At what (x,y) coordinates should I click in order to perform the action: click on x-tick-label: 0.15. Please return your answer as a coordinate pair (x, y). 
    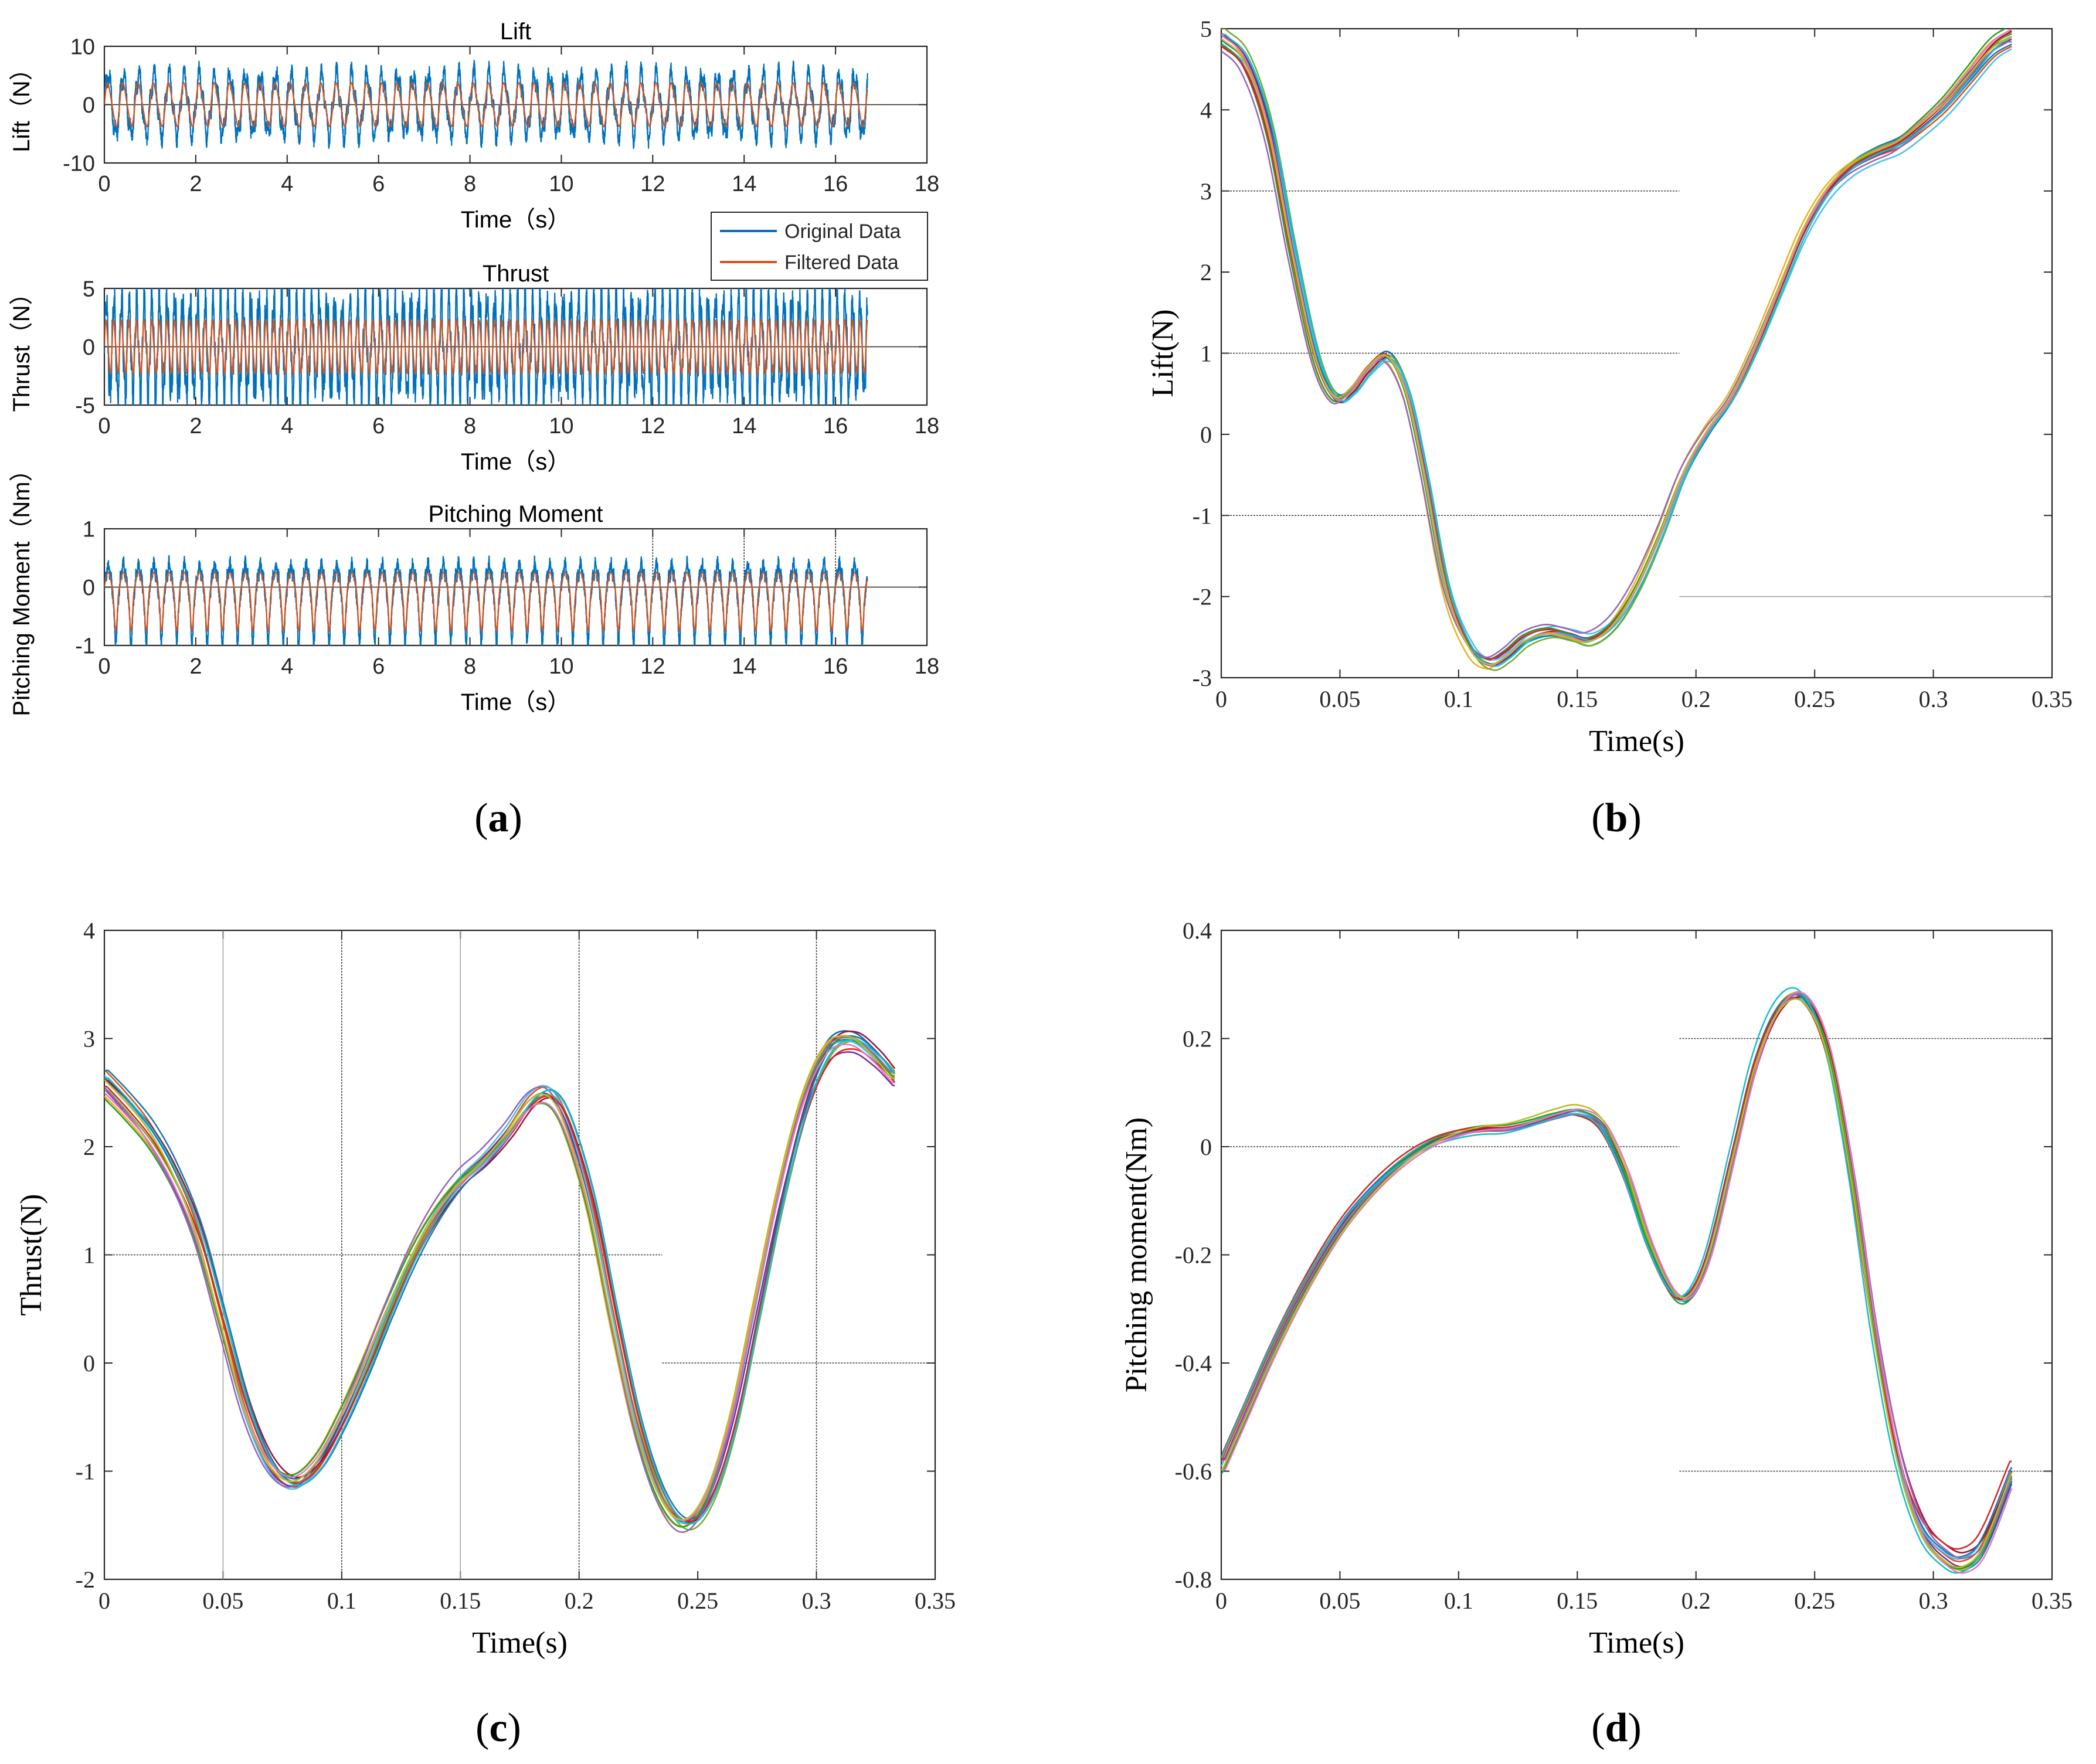
    Looking at the image, I should click on (460, 1601).